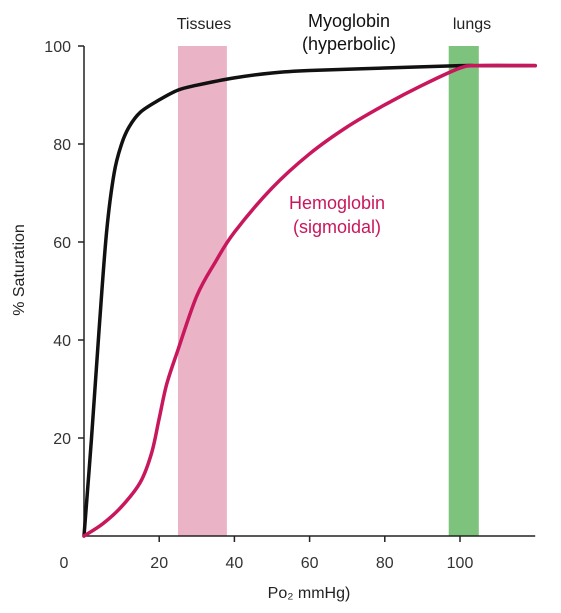 Image resolution: width=561 pixels, height=613 pixels. Describe the element at coordinates (309, 593) in the screenshot. I see `x-axis-title: Po₂ mmHg)` at that location.